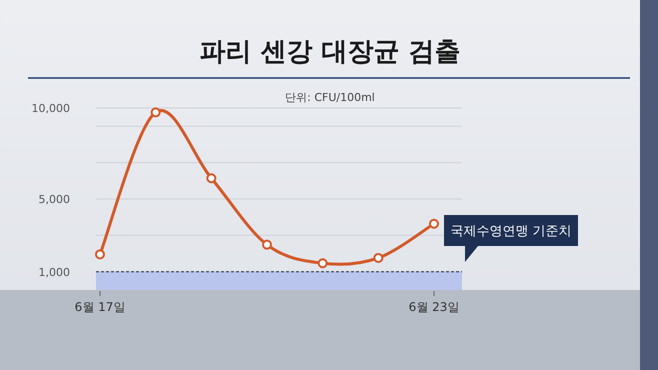  I want to click on y-tick-label: 5,000, so click(54, 199).